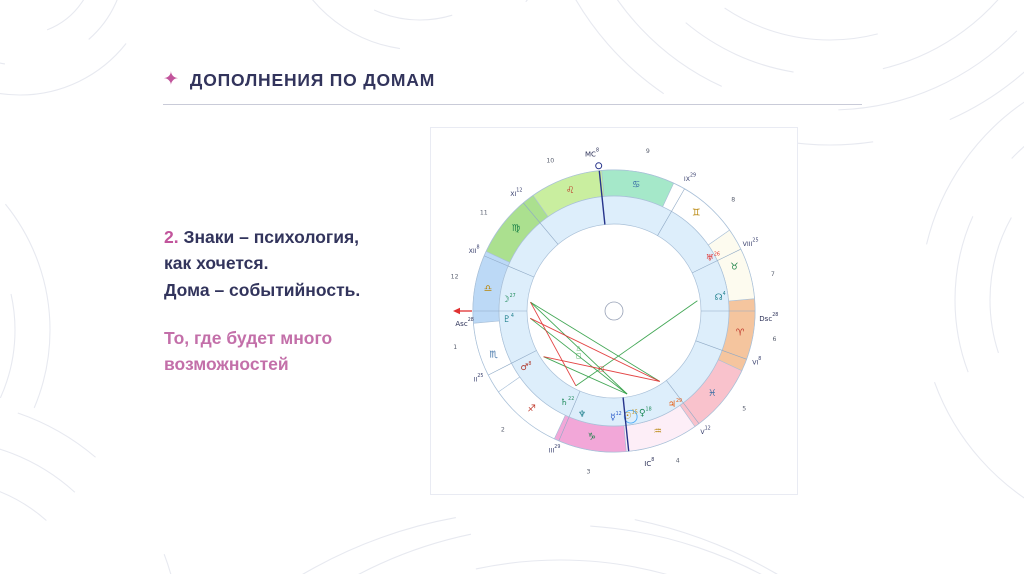 The width and height of the screenshot is (1024, 574). I want to click on house-number-3: 3, so click(589, 472).